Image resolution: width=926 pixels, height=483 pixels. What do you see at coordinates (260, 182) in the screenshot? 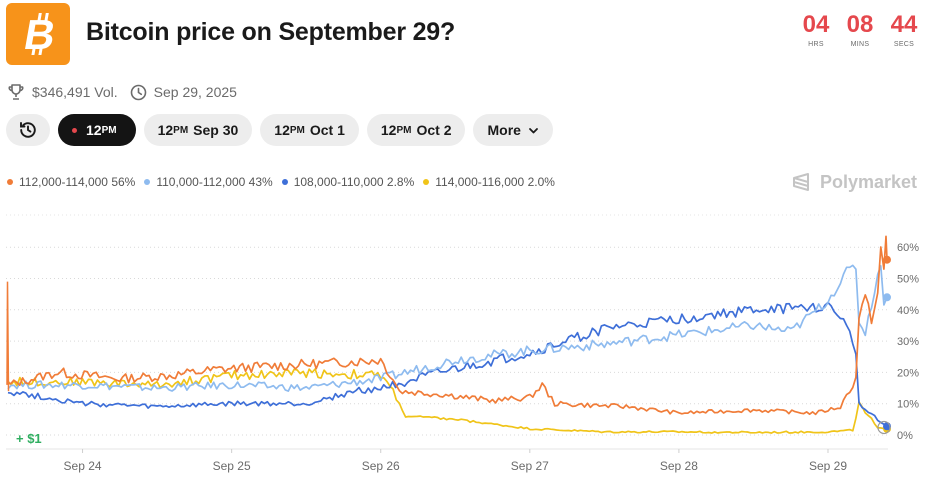
I see `legend-value: 43%` at bounding box center [260, 182].